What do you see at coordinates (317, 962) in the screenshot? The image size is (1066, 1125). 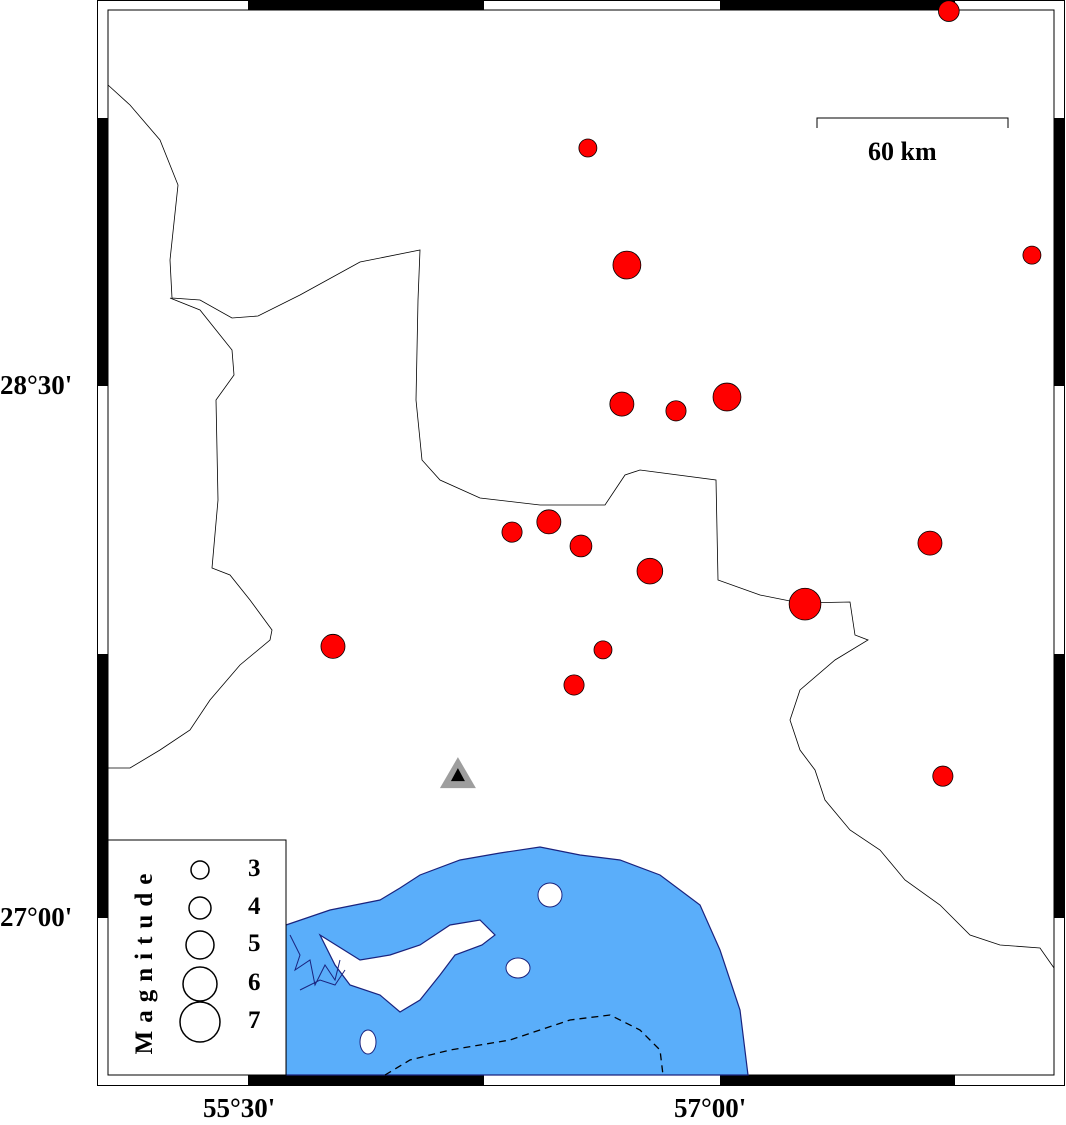 I see `mangrove-area` at bounding box center [317, 962].